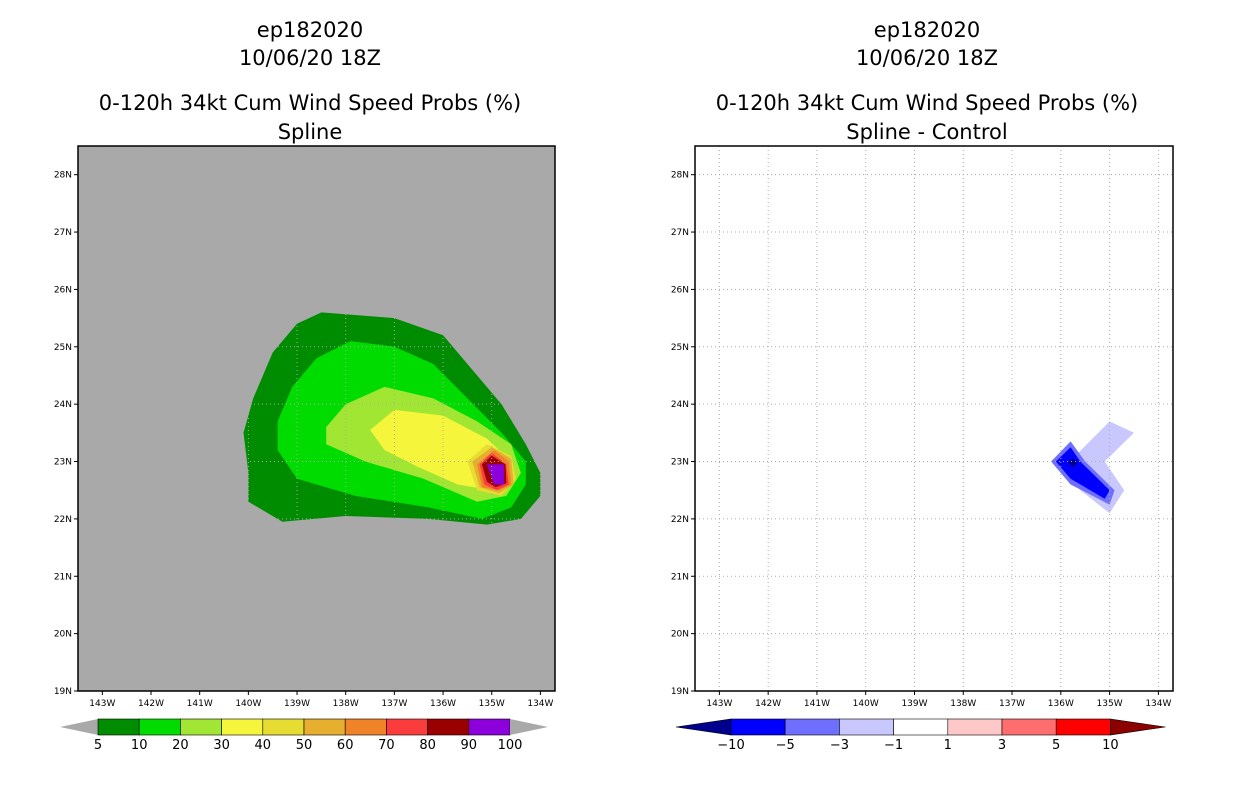 This screenshot has height=800, width=1236. Describe the element at coordinates (263, 745) in the screenshot. I see `colorbar-label: 40` at that location.